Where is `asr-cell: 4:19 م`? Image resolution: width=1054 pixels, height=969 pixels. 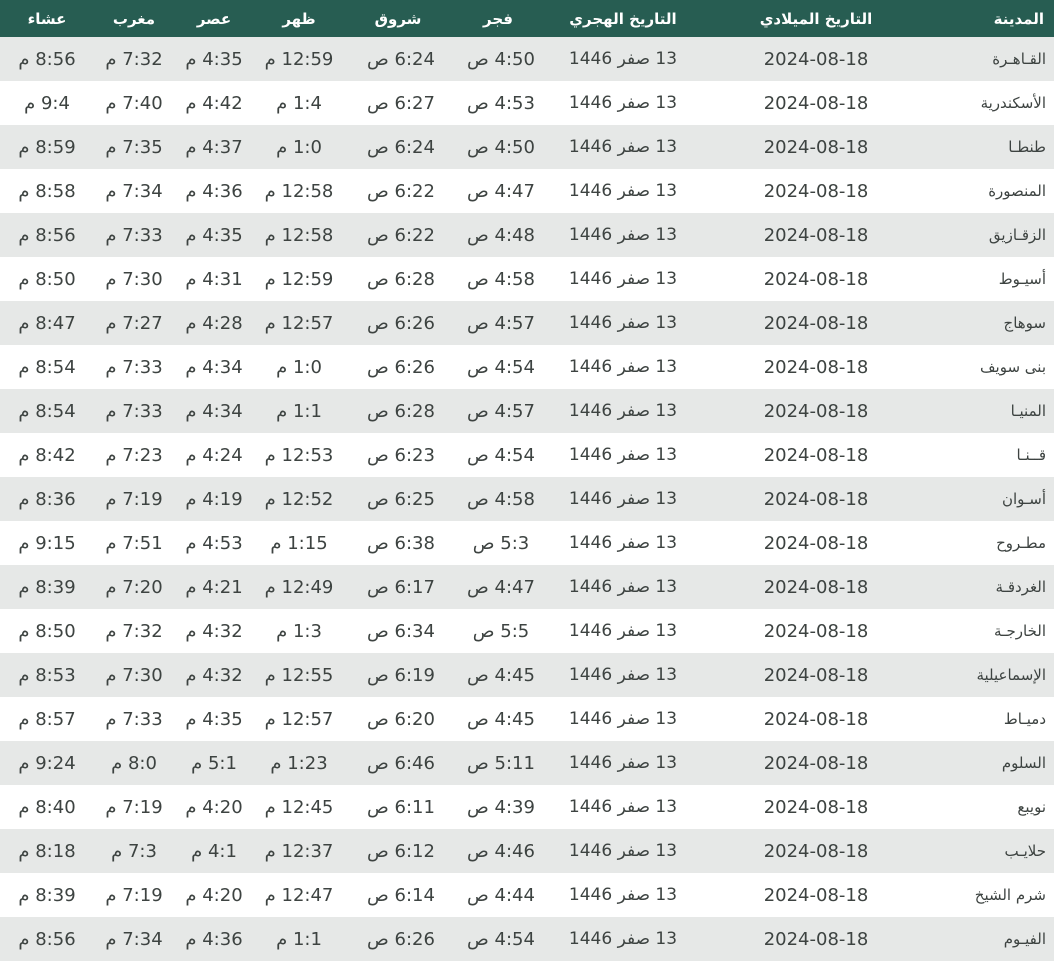
asr-cell: 4:19 م is located at coordinates (214, 499).